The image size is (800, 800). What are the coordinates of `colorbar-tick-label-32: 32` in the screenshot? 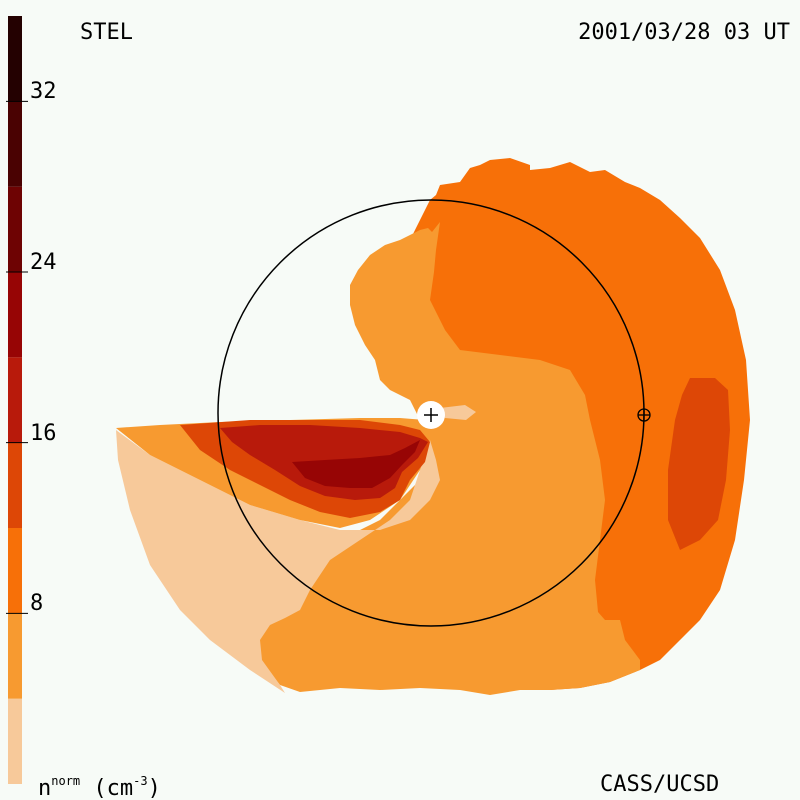 It's located at (43, 92).